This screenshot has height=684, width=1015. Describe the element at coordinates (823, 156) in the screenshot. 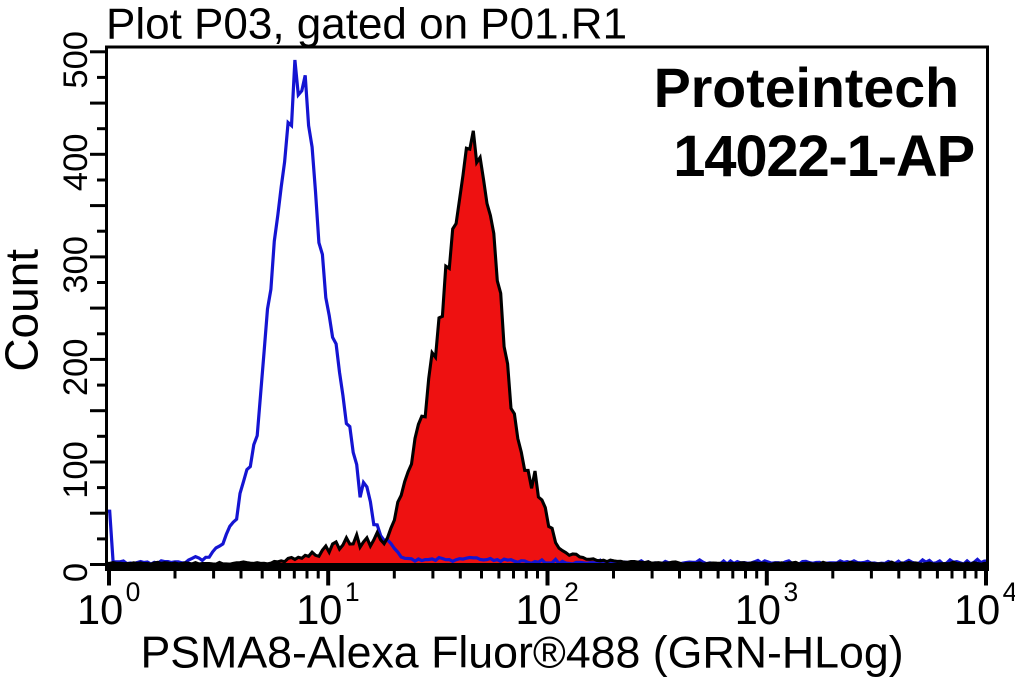

I see `svg-text: 14022-1-AP` at that location.